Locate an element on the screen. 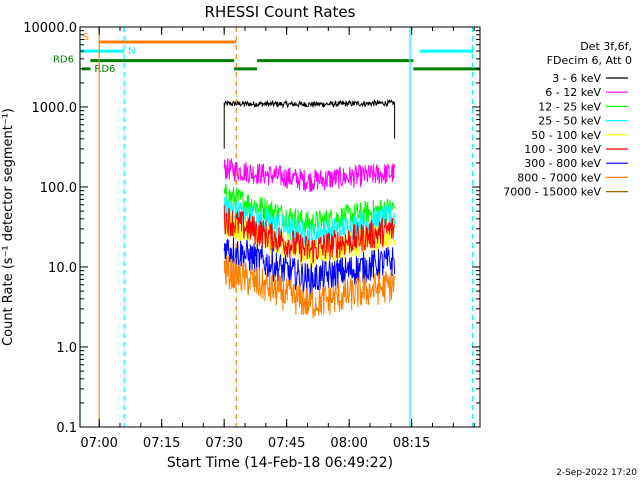 This screenshot has height=480, width=640. y-tick-label: 0.1 is located at coordinates (66, 428).